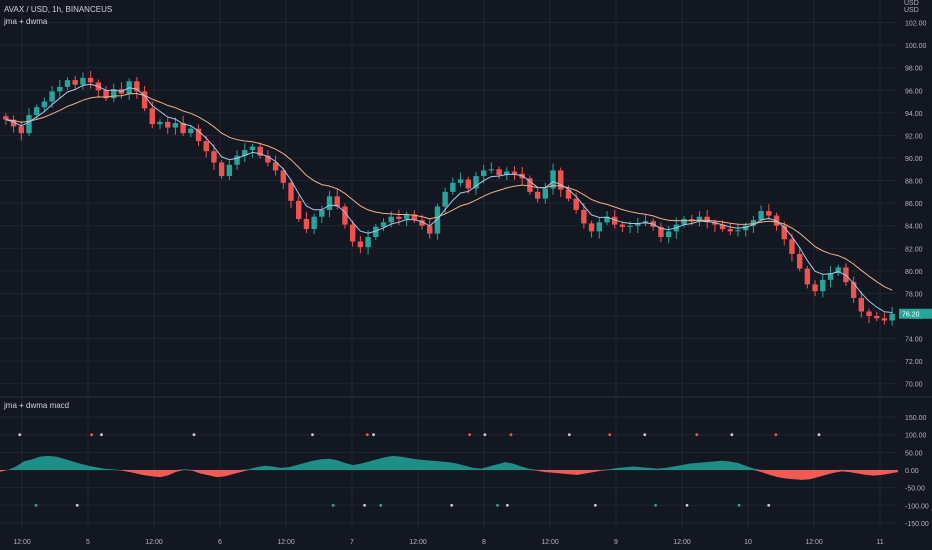  What do you see at coordinates (88, 542) in the screenshot?
I see `time-tick-label: 5` at bounding box center [88, 542].